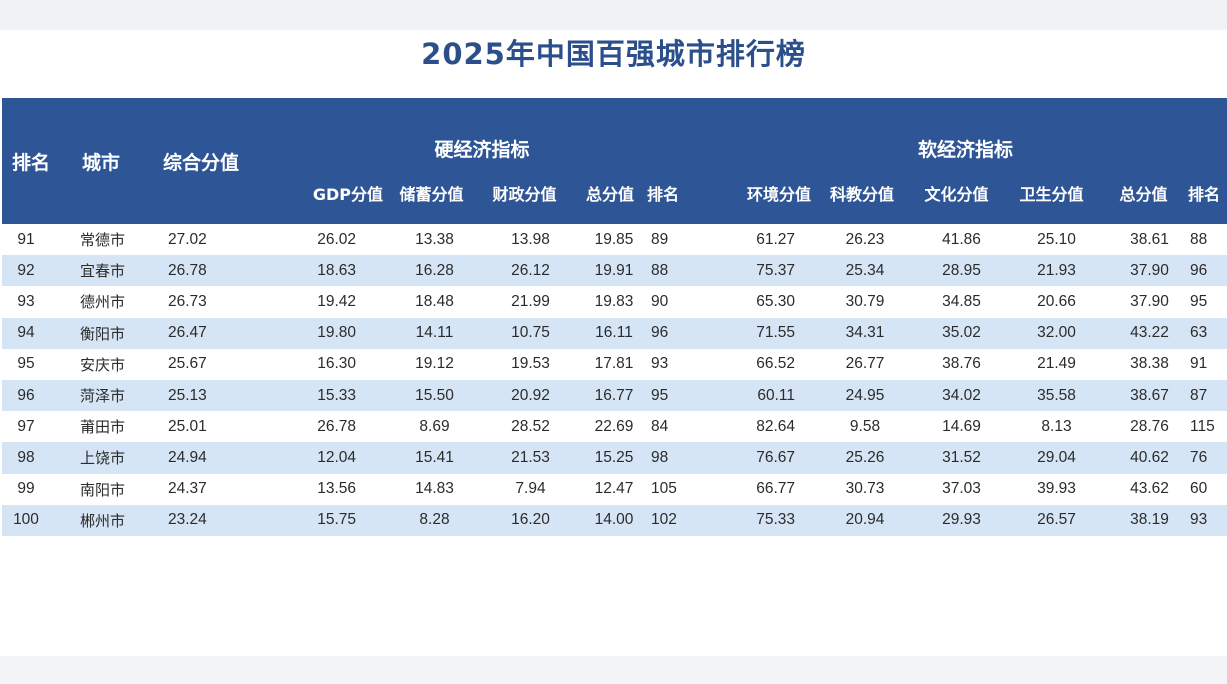 The width and height of the screenshot is (1227, 684). Describe the element at coordinates (101, 364) in the screenshot. I see `cell-city: 安庆市` at that location.